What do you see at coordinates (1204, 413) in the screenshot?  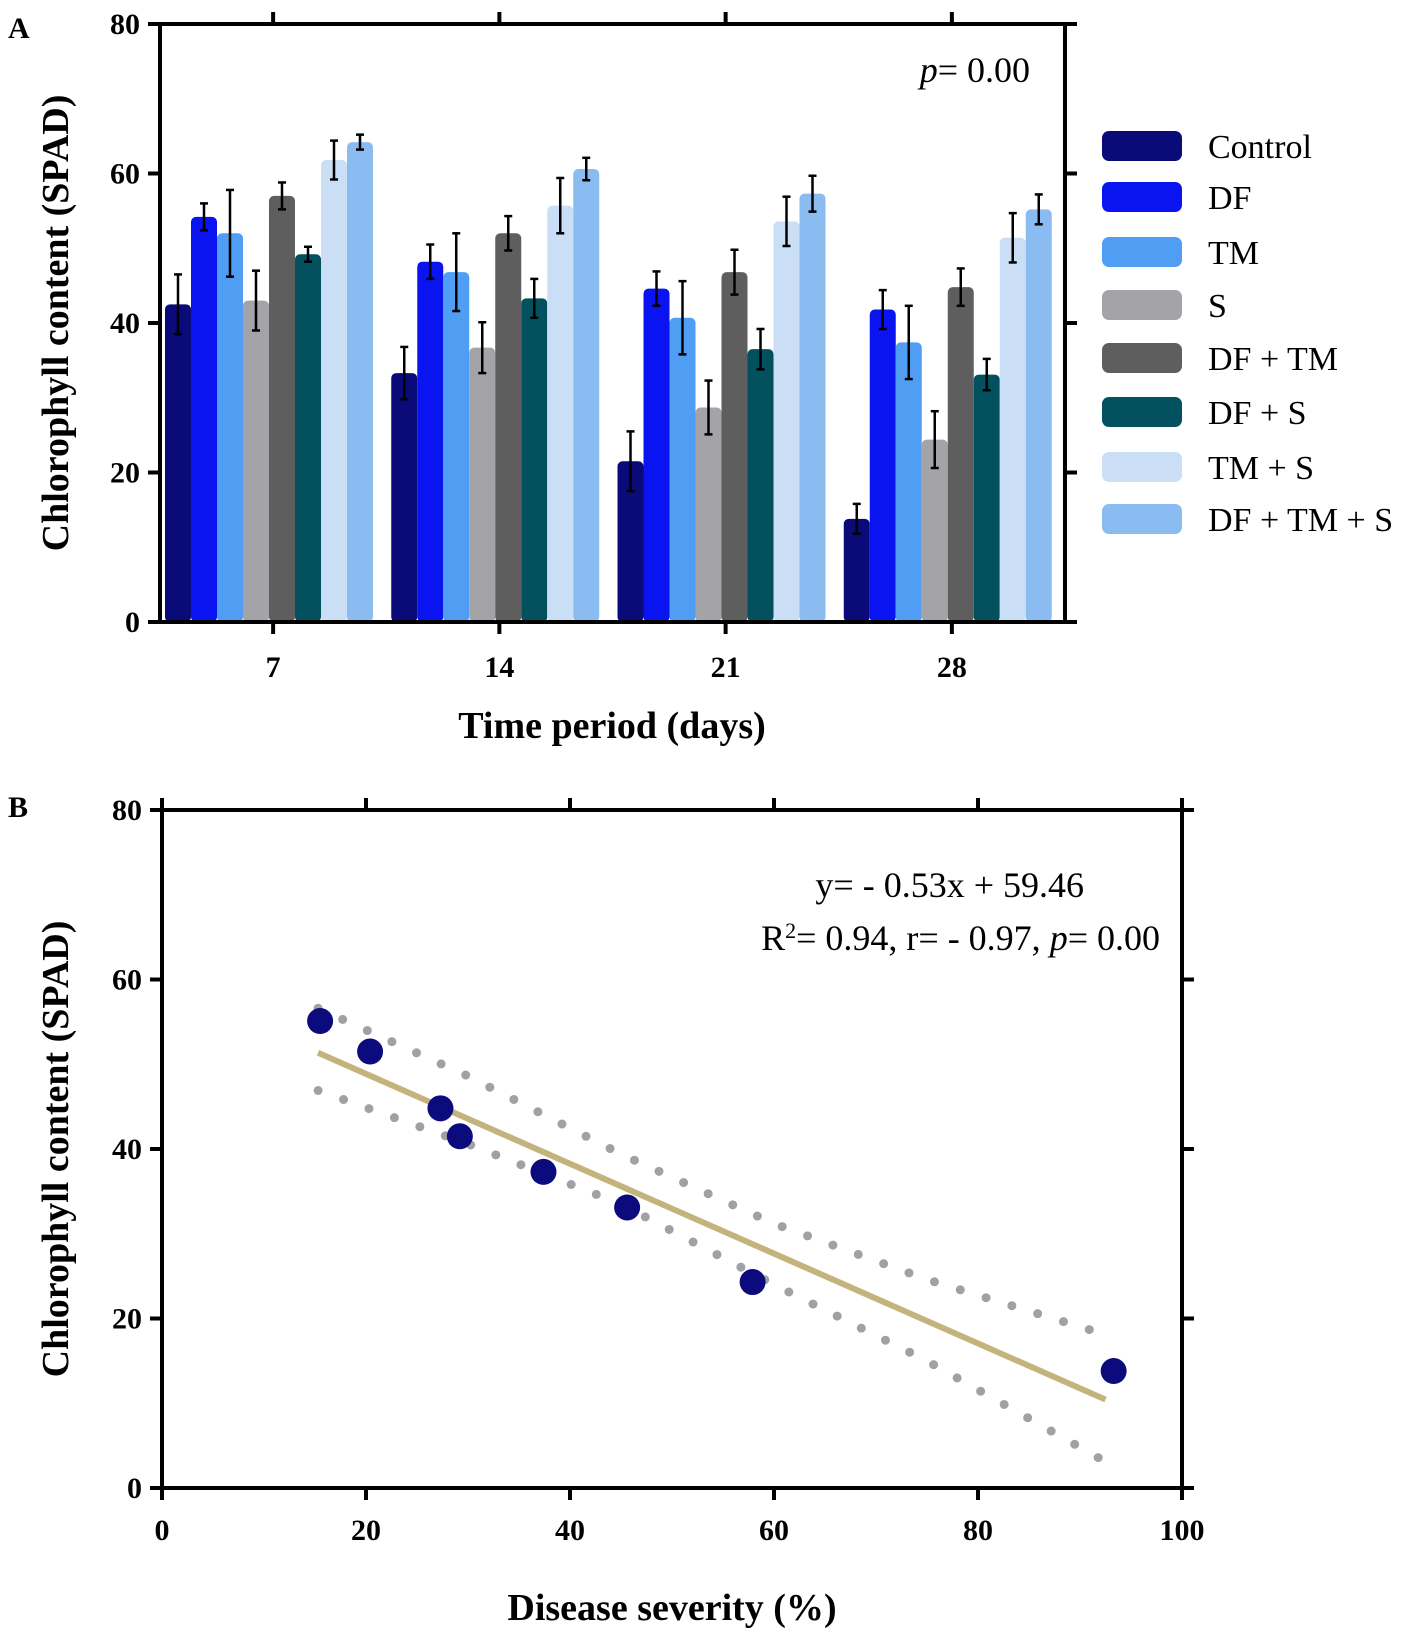 I see `legend-item-5: DF + S` at bounding box center [1204, 413].